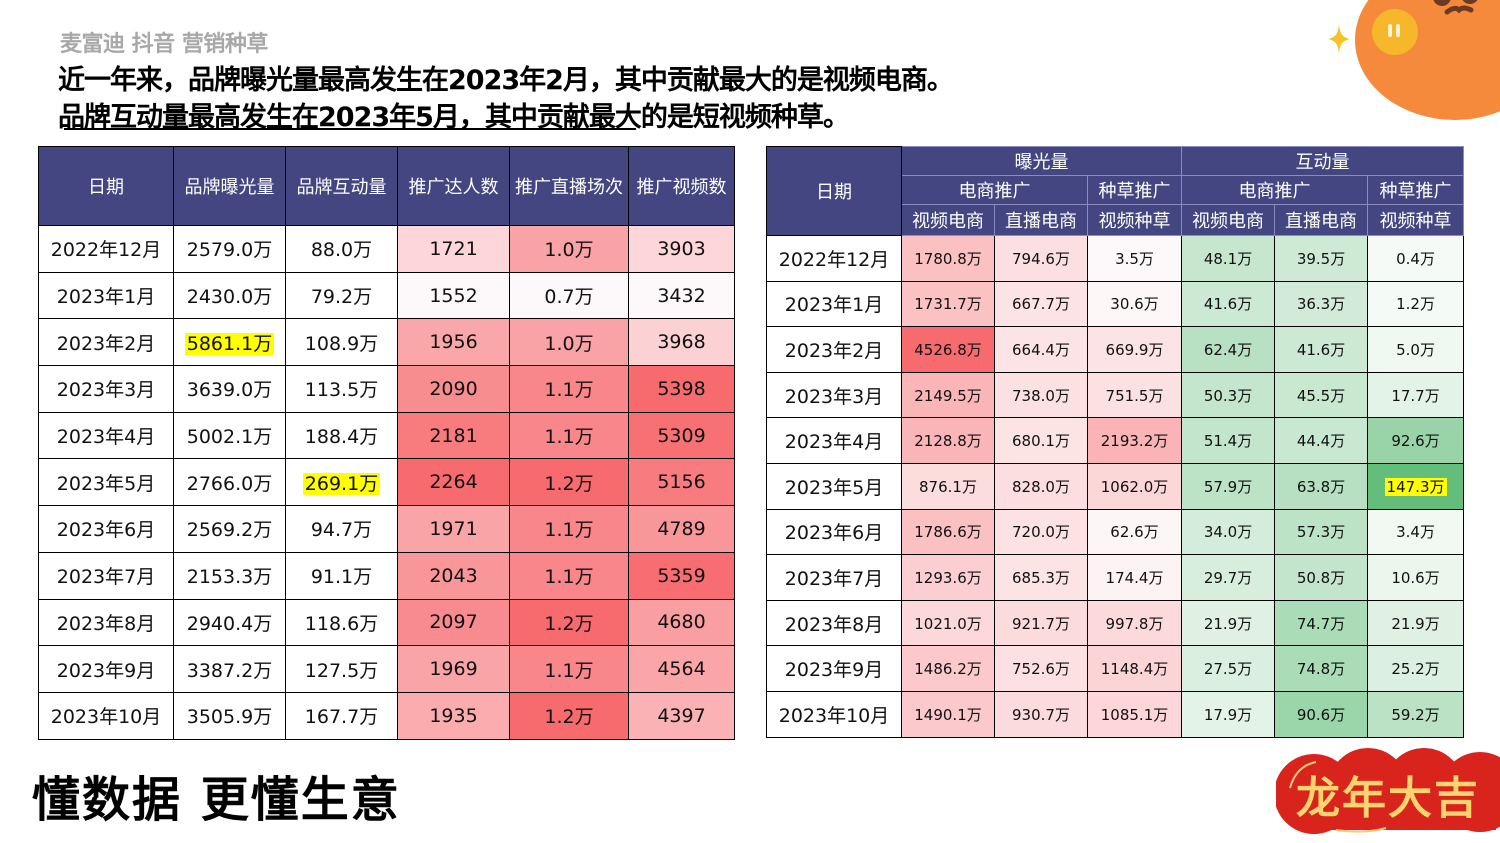 Image resolution: width=1500 pixels, height=843 pixels. I want to click on cell-int-video-seed: 25.2万, so click(1416, 668).